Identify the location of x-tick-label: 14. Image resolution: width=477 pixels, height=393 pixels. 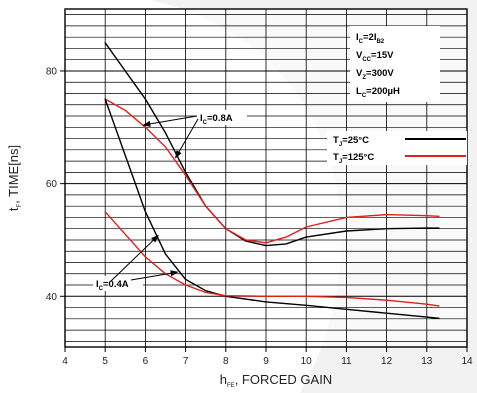
(467, 361).